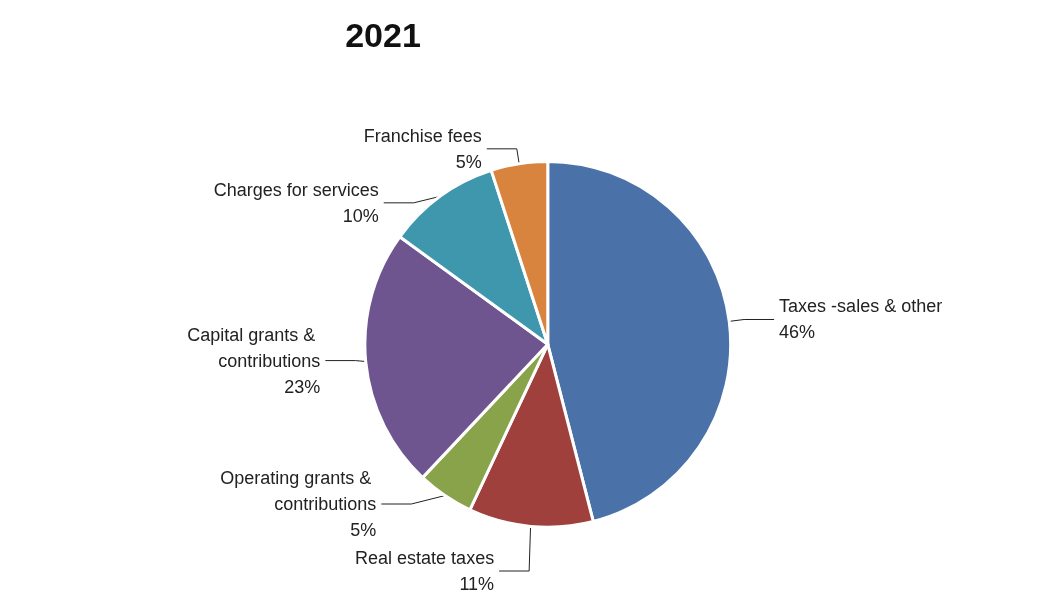  Describe the element at coordinates (425, 558) in the screenshot. I see `slice-label: Real estate taxes` at that location.